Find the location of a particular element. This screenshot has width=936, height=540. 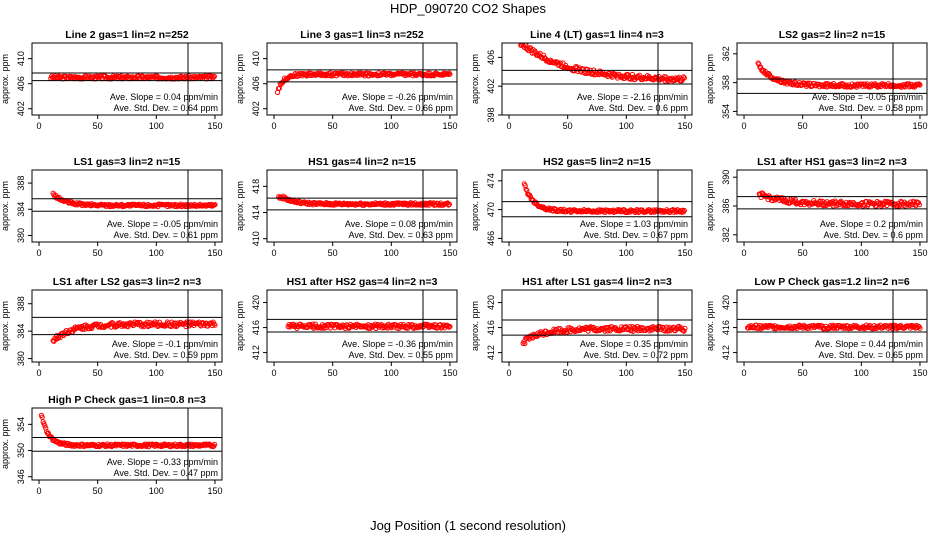

y-tick-label: 346 is located at coordinates (21, 476).